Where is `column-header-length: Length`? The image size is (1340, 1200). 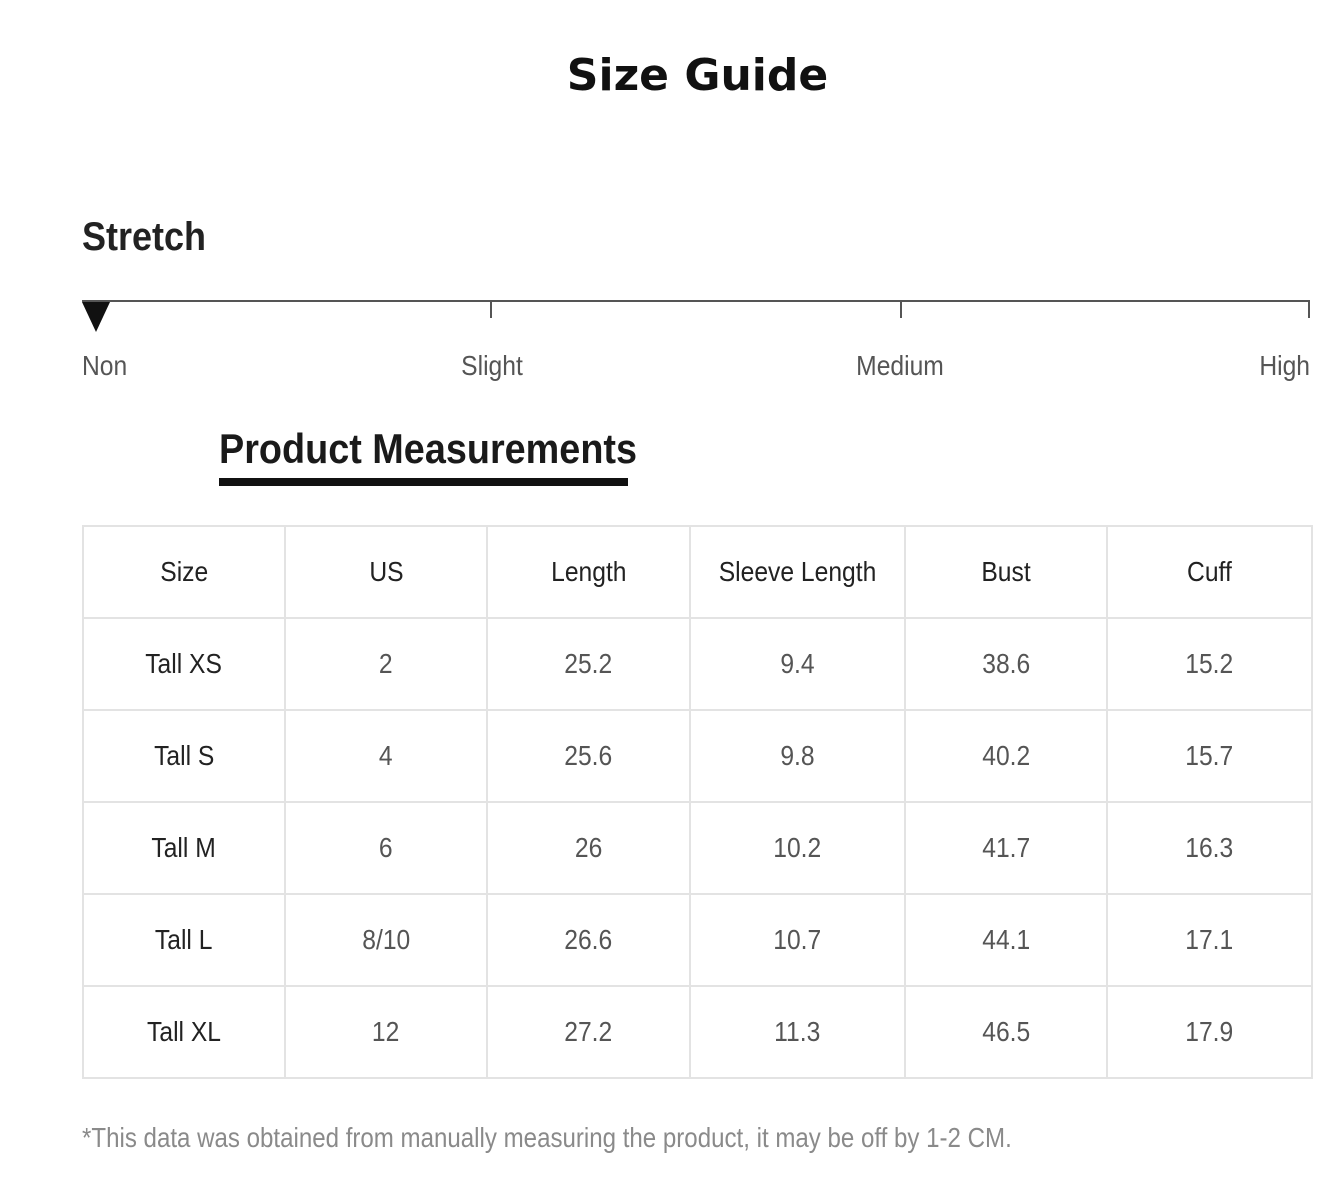
column-header-length: Length is located at coordinates (588, 572).